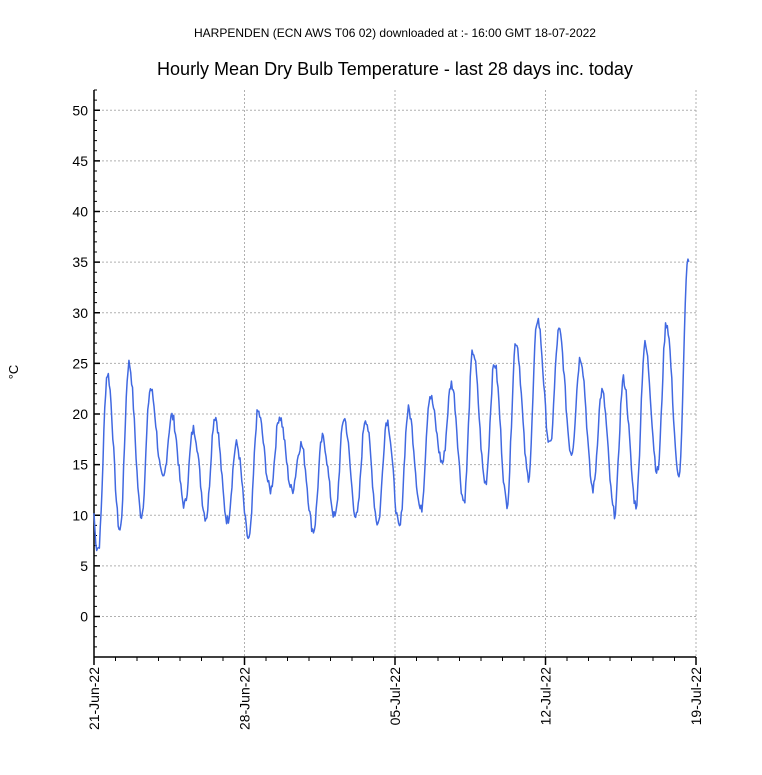 This screenshot has width=762, height=775. I want to click on y-tick-label: 45, so click(80, 161).